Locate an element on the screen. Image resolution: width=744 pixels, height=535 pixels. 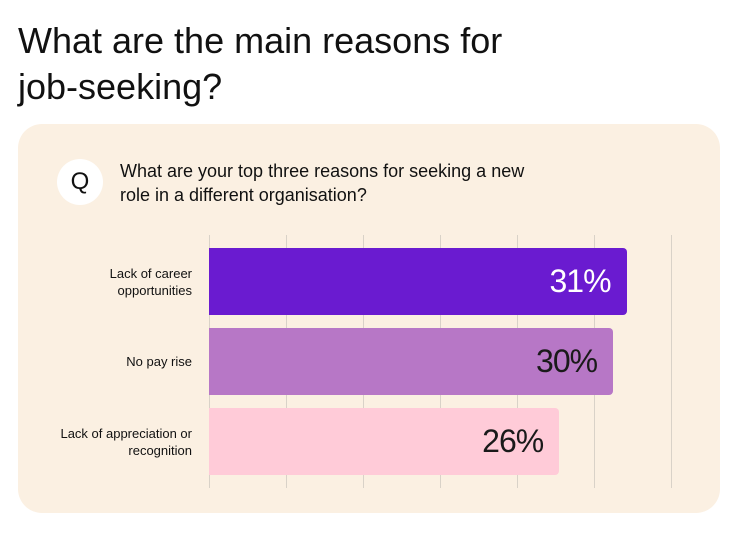
value-label: 31% is located at coordinates (580, 281).